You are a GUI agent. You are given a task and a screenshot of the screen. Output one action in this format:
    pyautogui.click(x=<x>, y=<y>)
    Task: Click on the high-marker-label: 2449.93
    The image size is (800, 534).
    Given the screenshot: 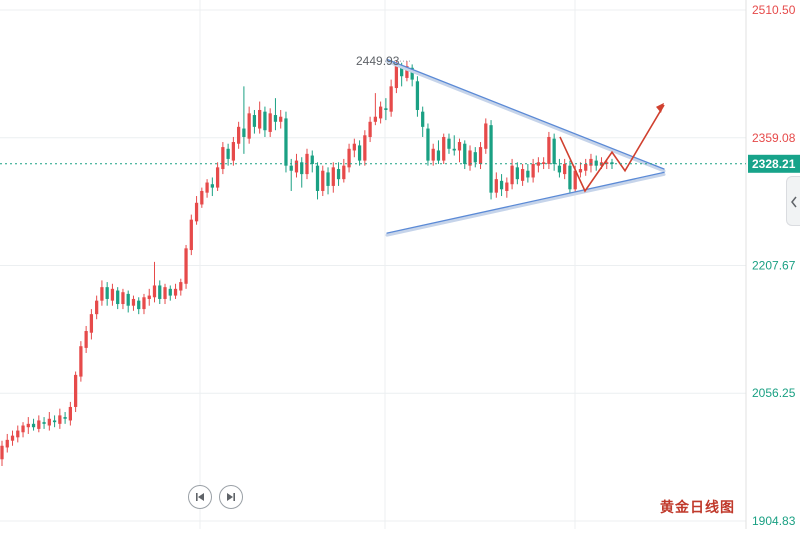 What is the action you would take?
    pyautogui.click(x=378, y=61)
    